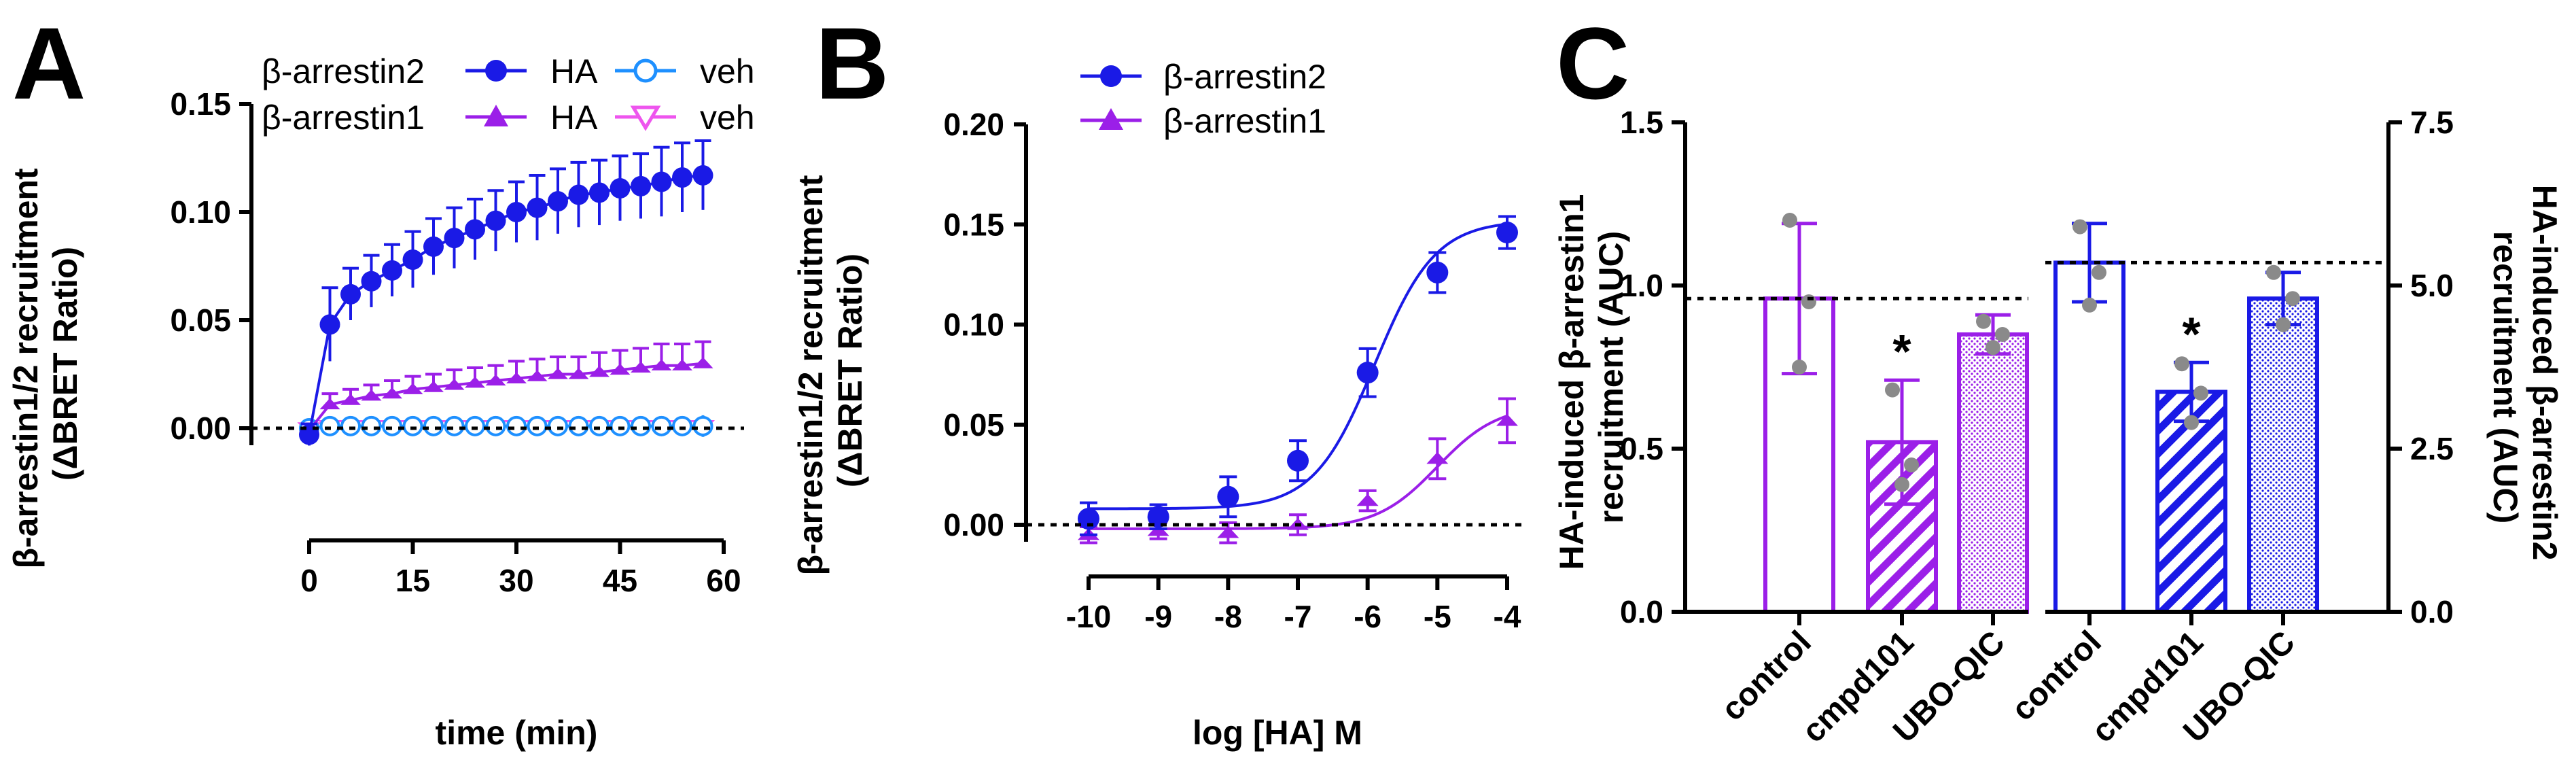 The width and height of the screenshot is (2576, 779). Describe the element at coordinates (1228, 616) in the screenshot. I see `panel-b-x-tick-label: -8` at that location.